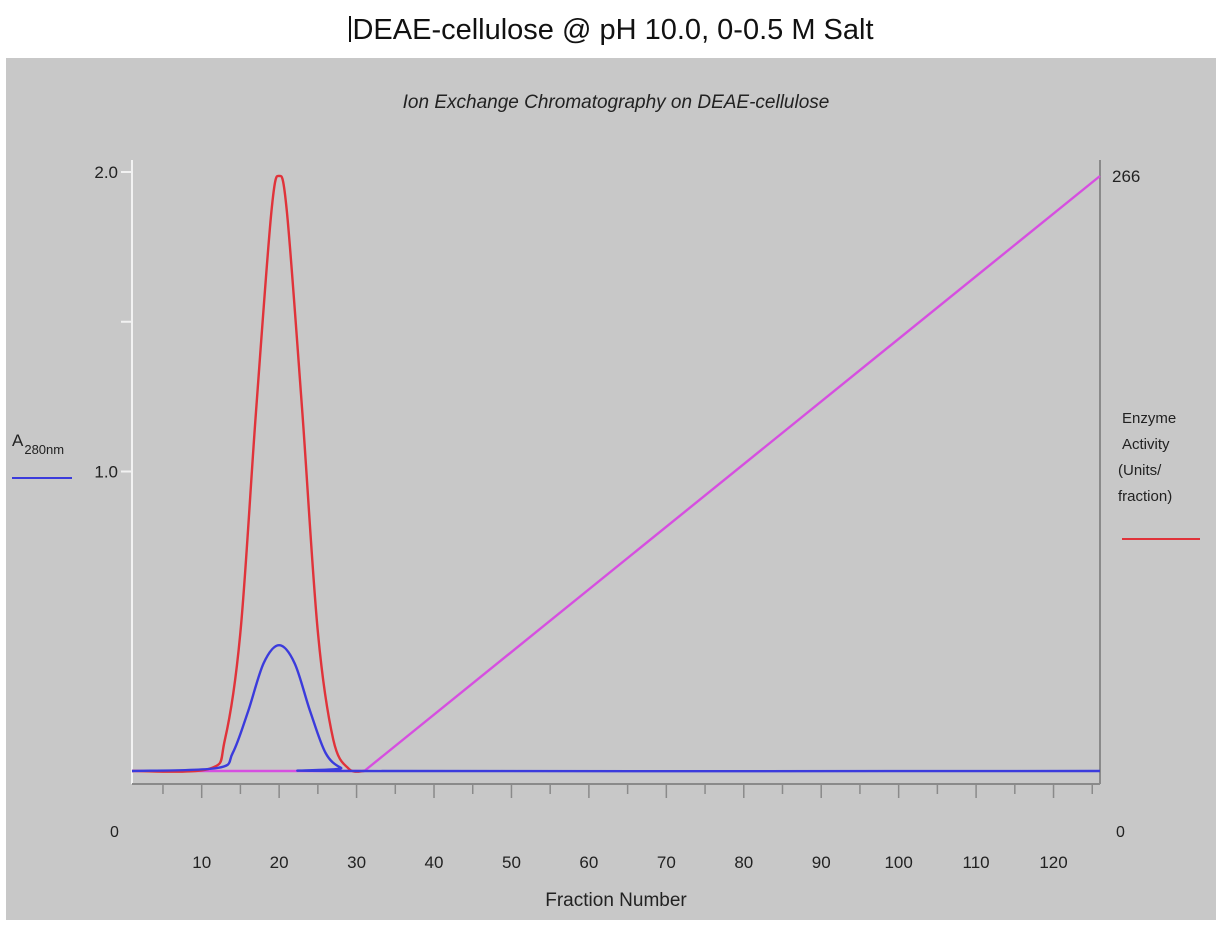 The width and height of the screenshot is (1223, 933). I want to click on right-axis-label-line: (Units/, so click(1140, 470).